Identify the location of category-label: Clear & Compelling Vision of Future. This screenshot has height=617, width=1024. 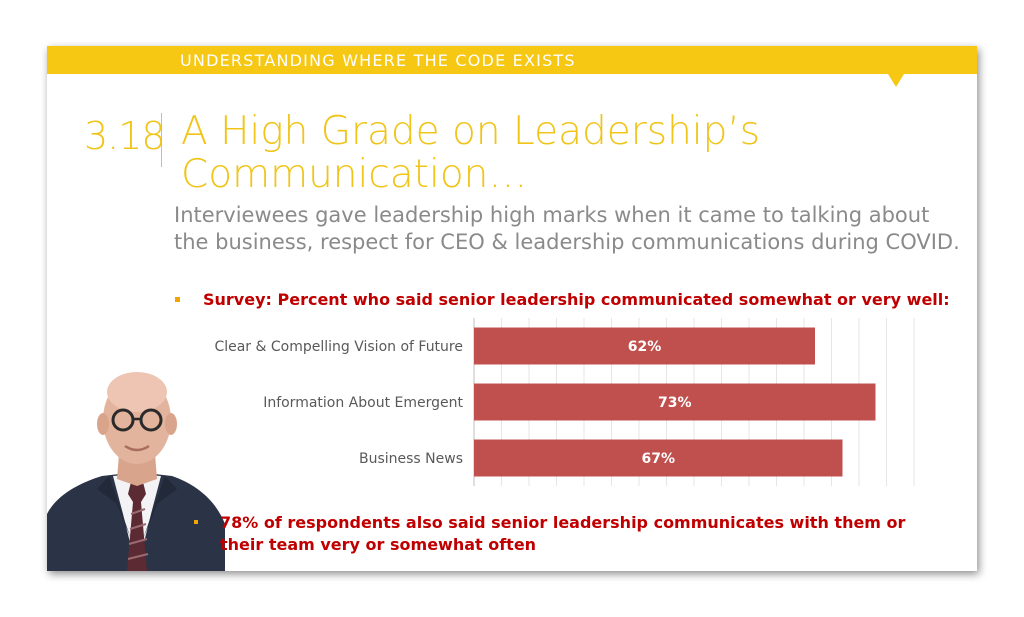
(338, 347).